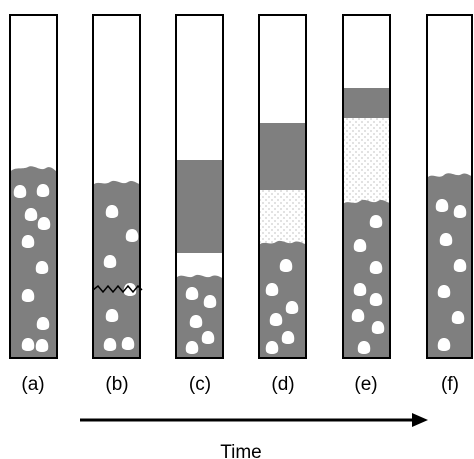 The width and height of the screenshot is (474, 459). Describe the element at coordinates (282, 156) in the screenshot. I see `foam-slug-d` at that location.